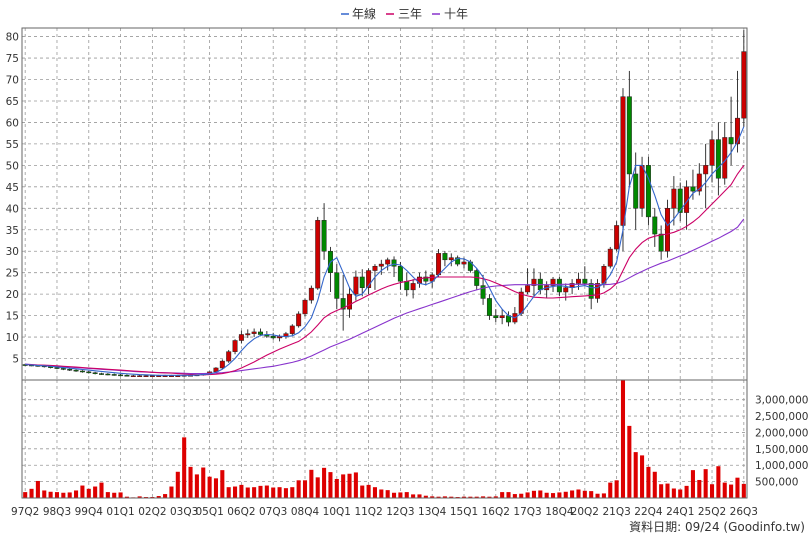 The width and height of the screenshot is (808, 540). I want to click on x-tick-label: 18Q4, so click(559, 512).